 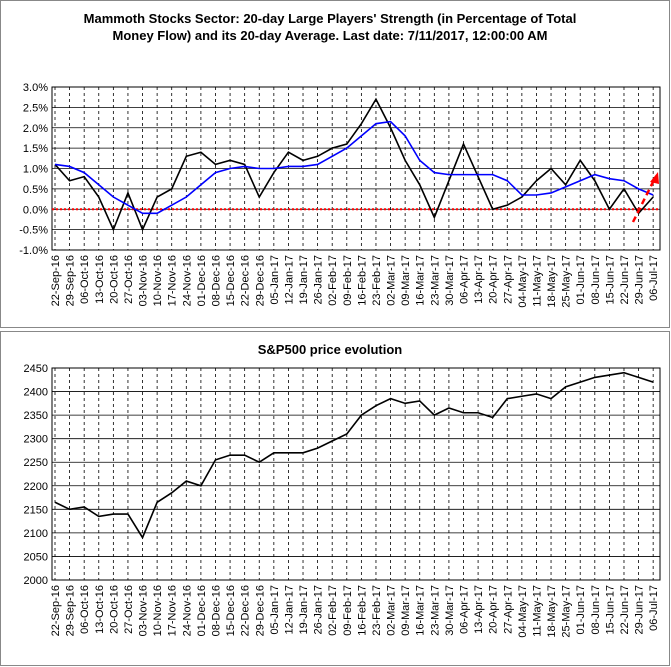 What do you see at coordinates (187, 610) in the screenshot?
I see `x-tick-label: 24-Nov-16` at bounding box center [187, 610].